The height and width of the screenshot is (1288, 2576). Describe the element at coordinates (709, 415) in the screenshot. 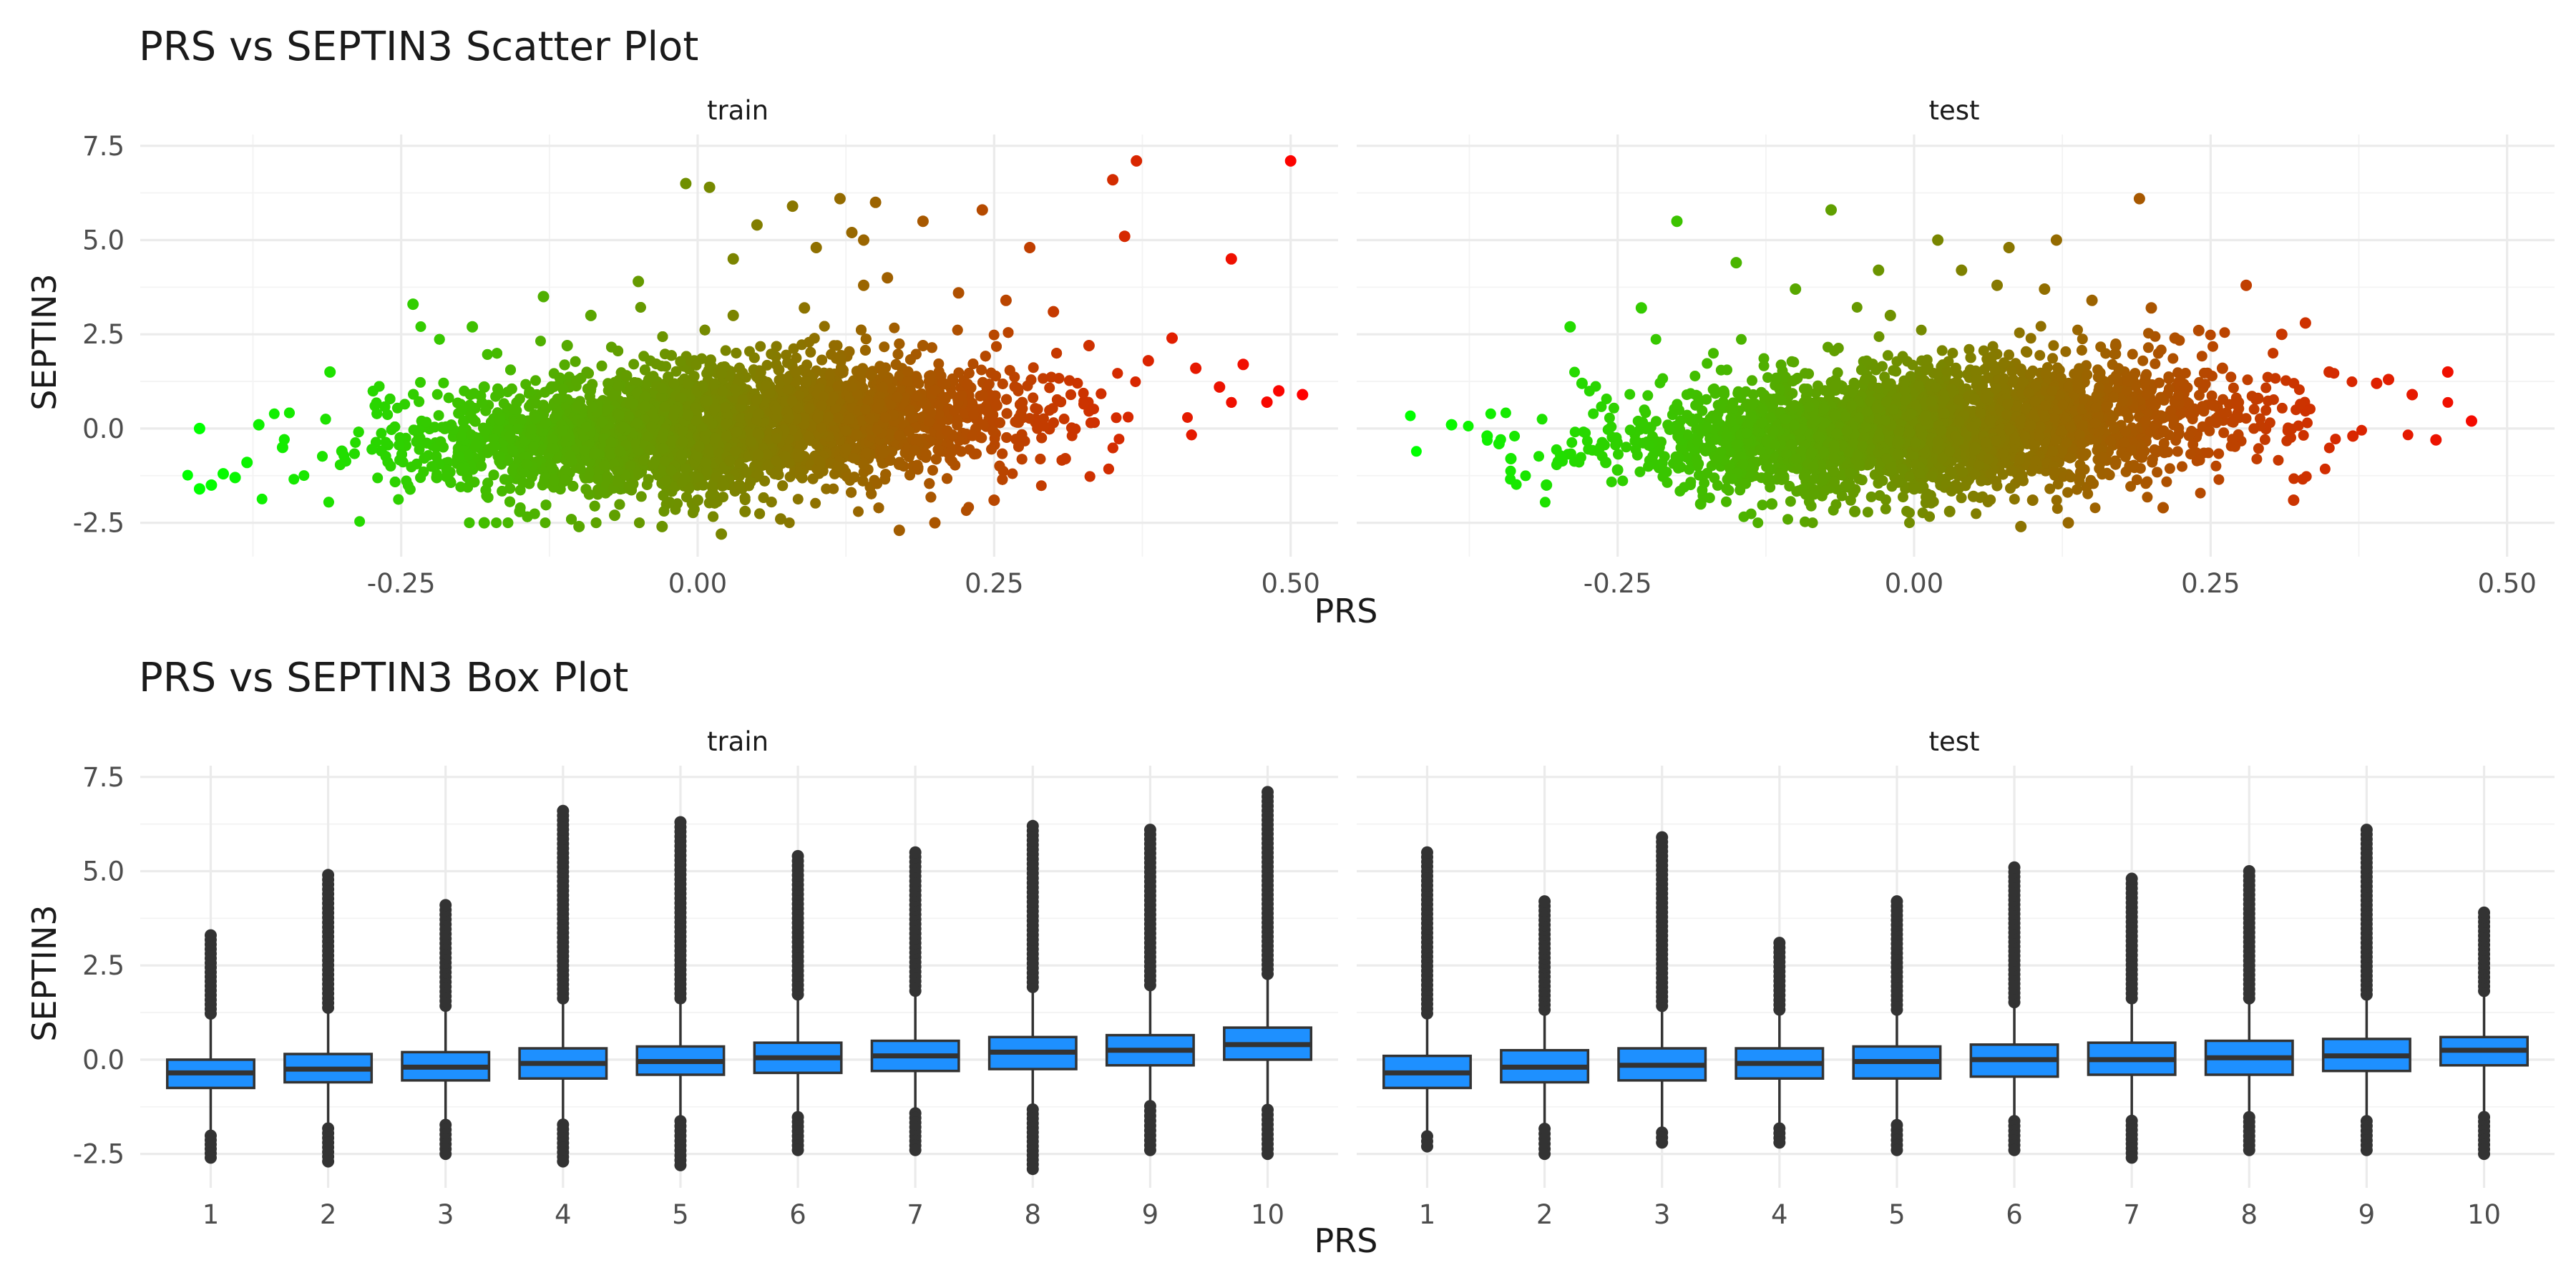

I see `scatter-point-cloud` at that location.